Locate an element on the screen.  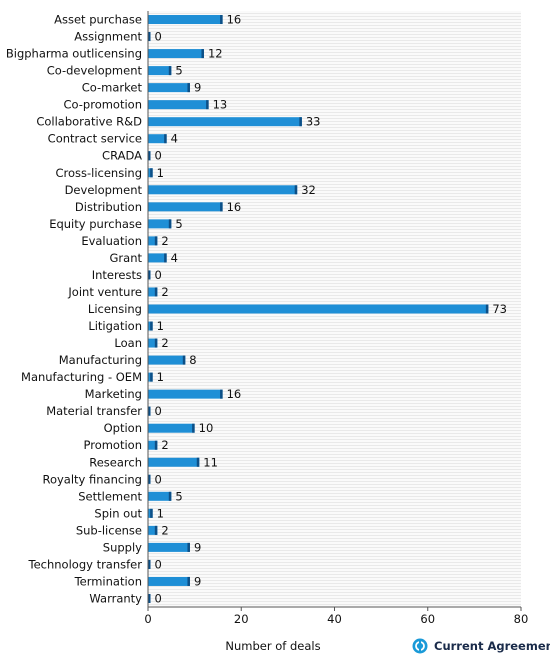
category-label: Litigation is located at coordinates (115, 326).